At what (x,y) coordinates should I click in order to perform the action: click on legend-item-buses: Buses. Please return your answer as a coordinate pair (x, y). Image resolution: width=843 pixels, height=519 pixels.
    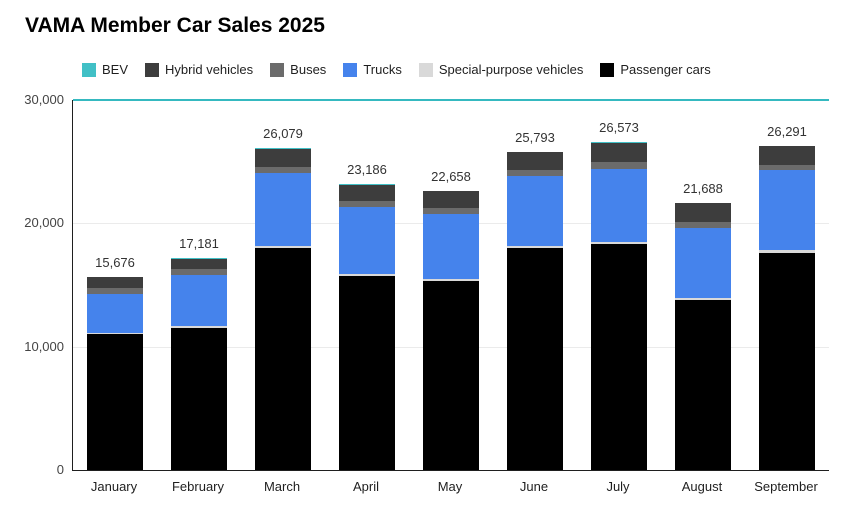
    Looking at the image, I should click on (298, 69).